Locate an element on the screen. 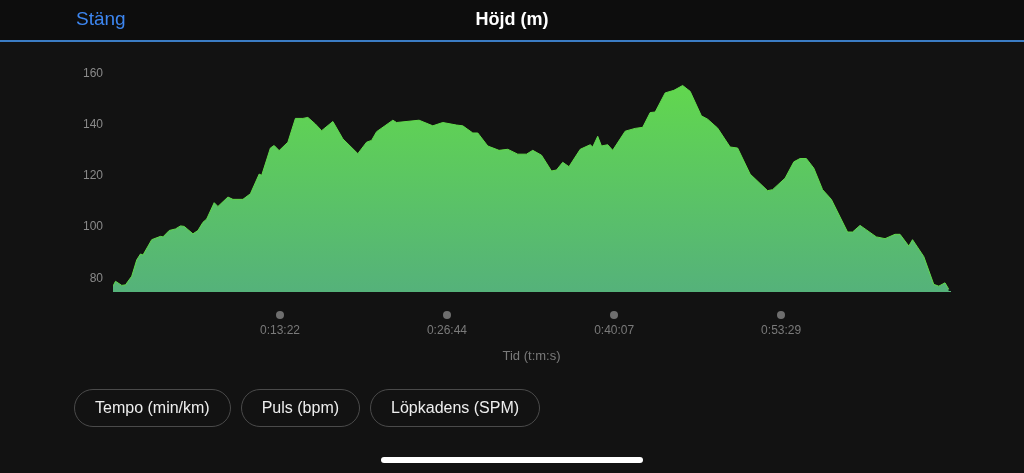 The width and height of the screenshot is (1024, 473). y-tick-label: 140 is located at coordinates (93, 124).